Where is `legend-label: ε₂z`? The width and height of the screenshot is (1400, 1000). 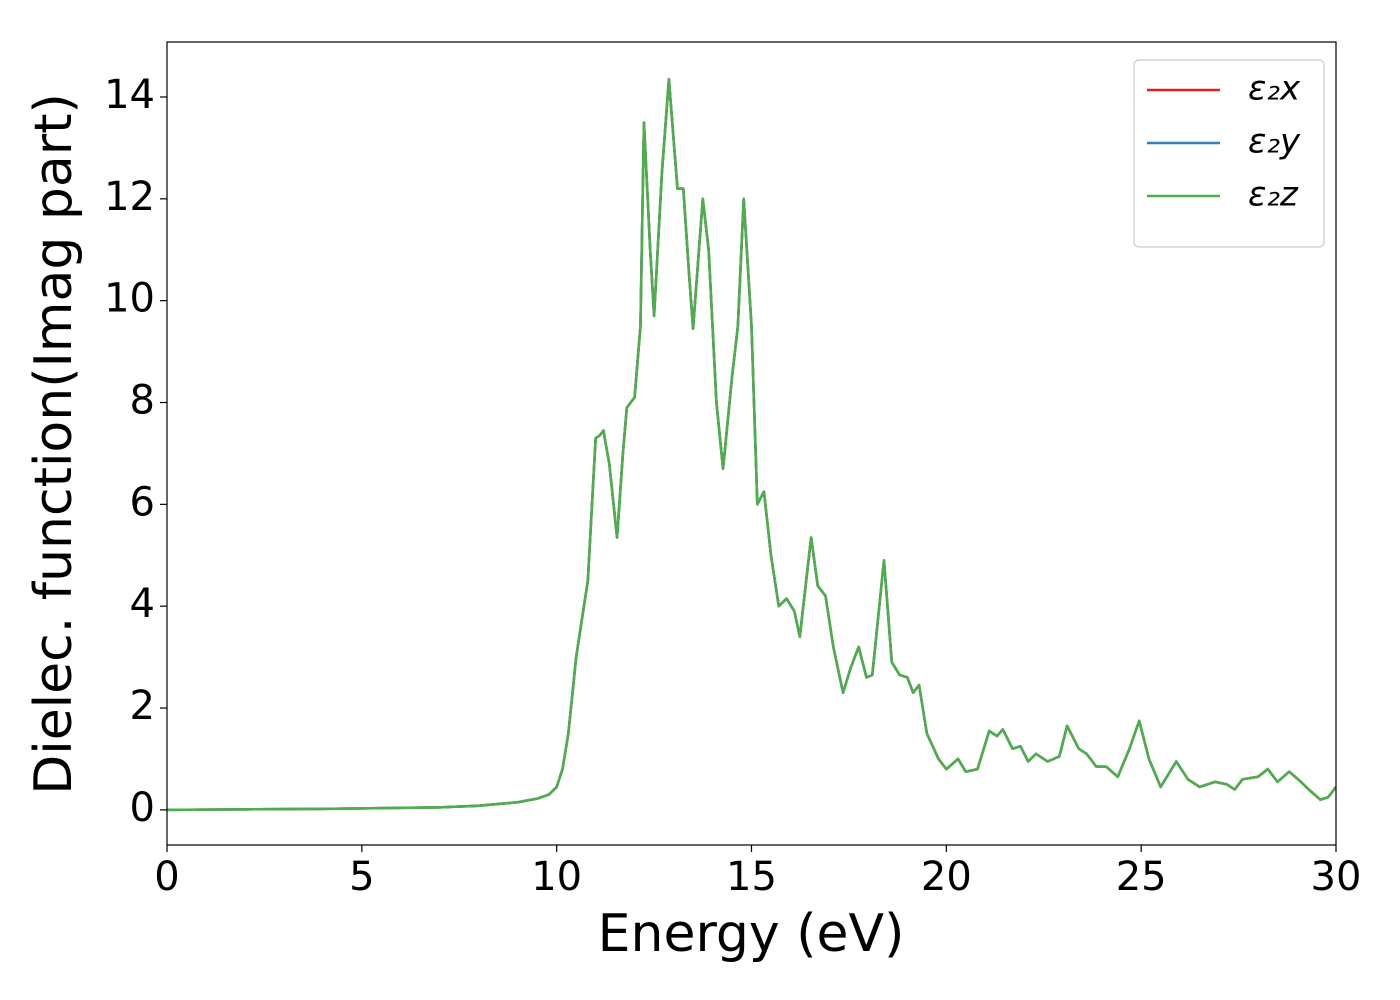 legend-label: ε₂z is located at coordinates (1273, 195).